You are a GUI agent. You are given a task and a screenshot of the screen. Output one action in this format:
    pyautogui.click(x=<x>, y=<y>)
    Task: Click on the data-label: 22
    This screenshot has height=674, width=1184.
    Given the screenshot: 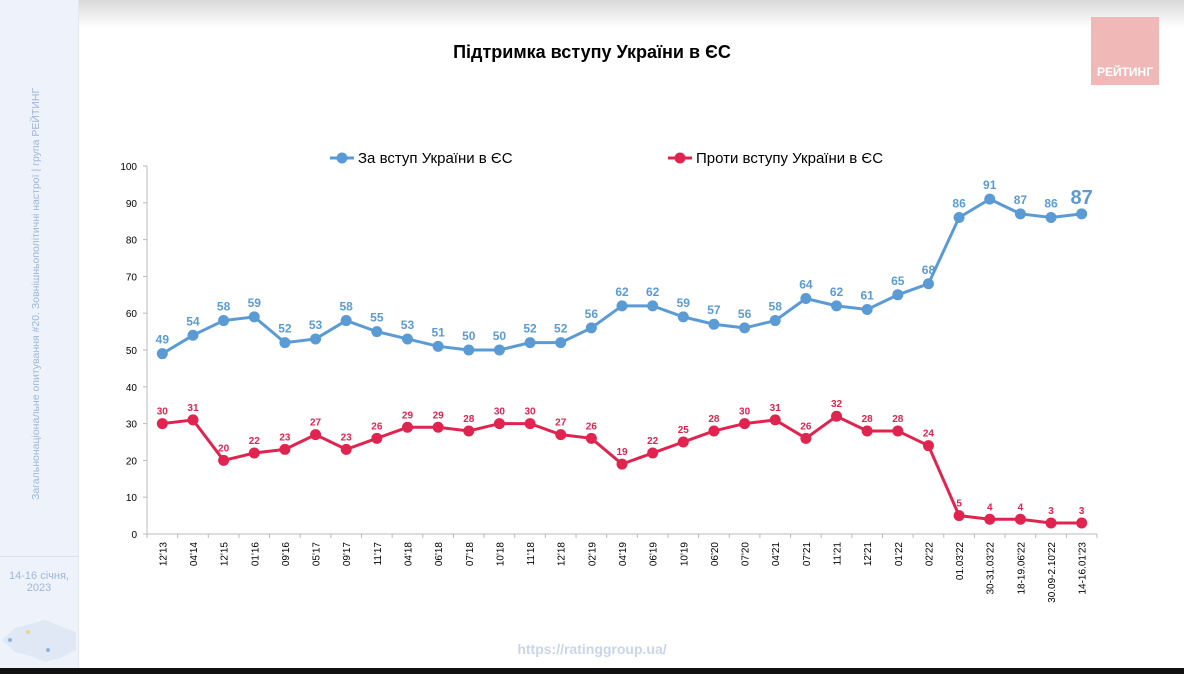 What is the action you would take?
    pyautogui.click(x=653, y=441)
    